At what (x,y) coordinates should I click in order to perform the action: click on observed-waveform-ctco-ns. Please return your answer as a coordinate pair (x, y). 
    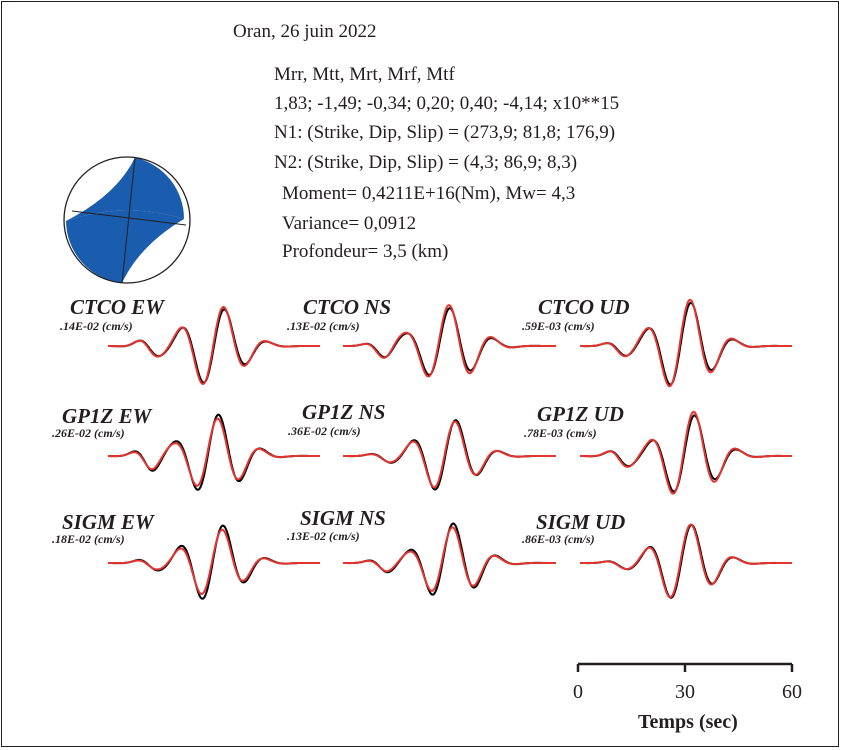
    Looking at the image, I should click on (449, 342).